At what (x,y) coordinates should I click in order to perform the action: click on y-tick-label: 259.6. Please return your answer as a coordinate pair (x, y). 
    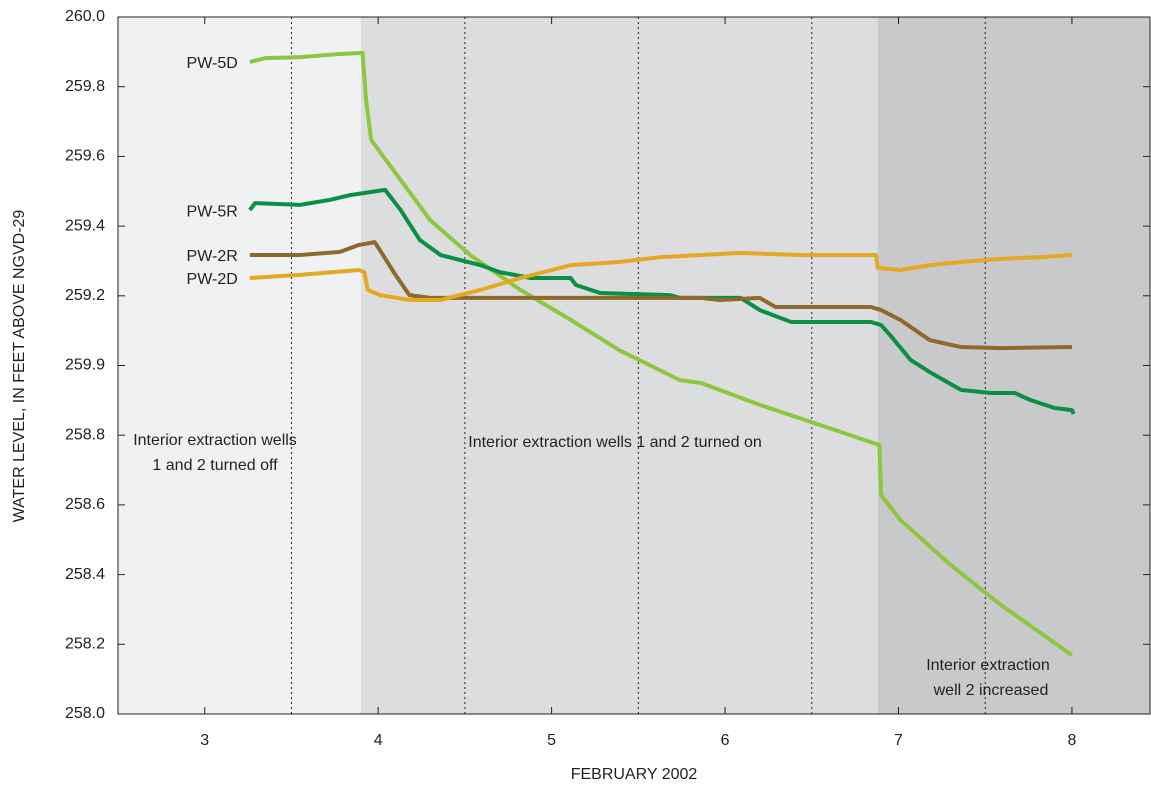
    Looking at the image, I should click on (85, 156).